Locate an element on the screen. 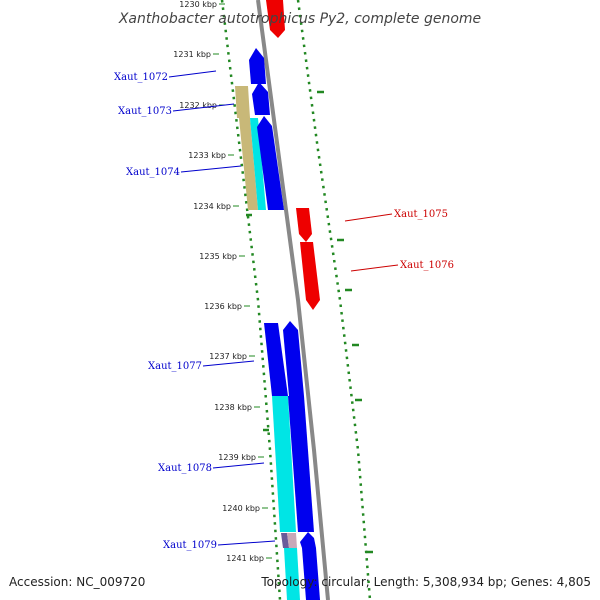 Image resolution: width=600 pixels, height=600 pixels. gene-label: Xaut_1076 is located at coordinates (427, 265).